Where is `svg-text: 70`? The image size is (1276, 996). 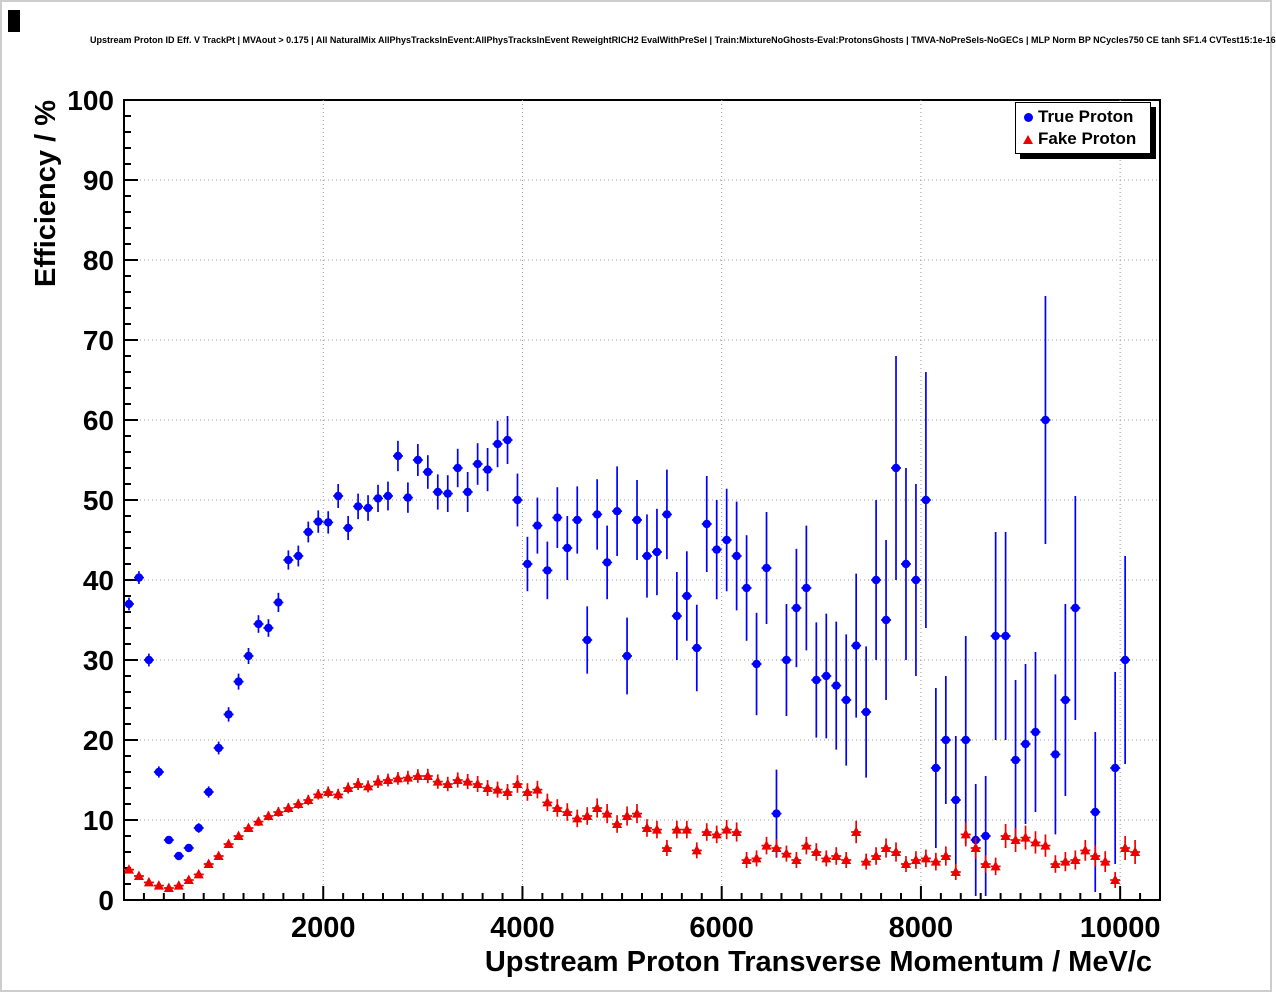 svg-text: 70 is located at coordinates (98, 340).